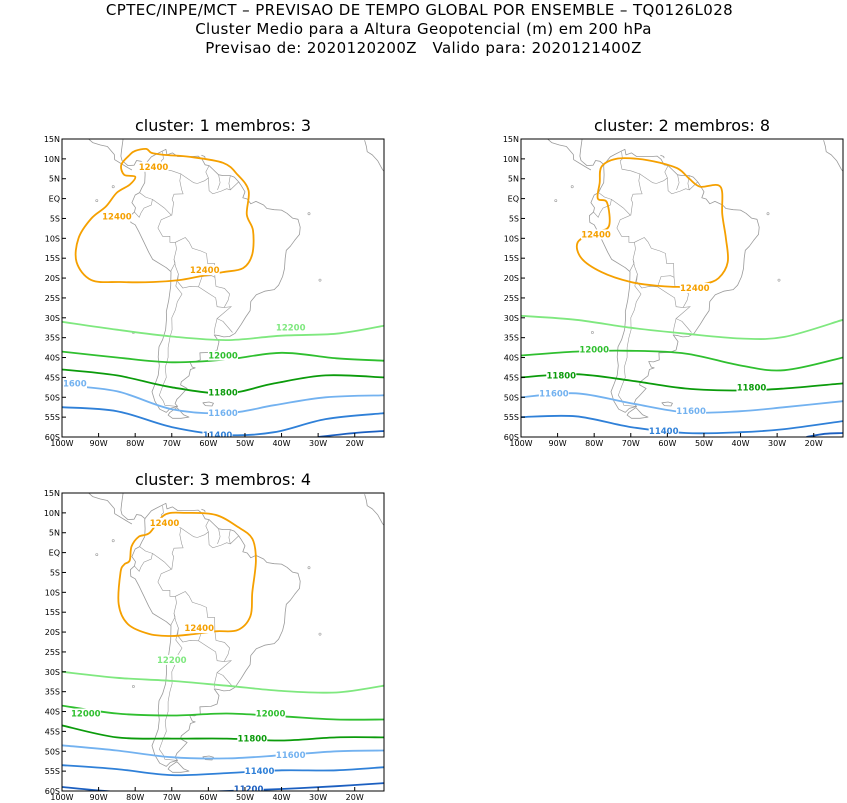 Image resolution: width=847 pixels, height=803 pixels. Describe the element at coordinates (203, 510) in the screenshot. I see `coastline-trinidad` at that location.